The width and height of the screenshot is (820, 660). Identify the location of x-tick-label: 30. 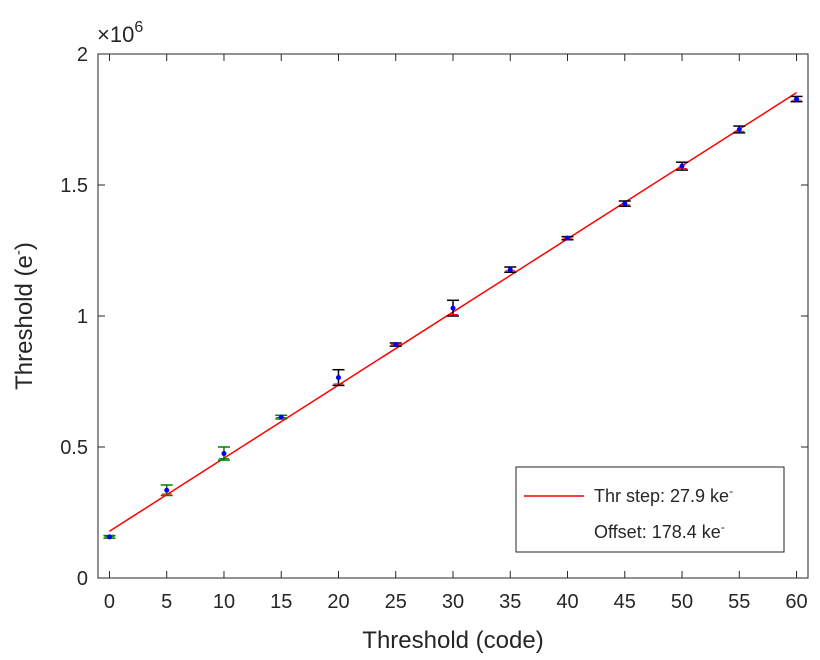
(453, 602).